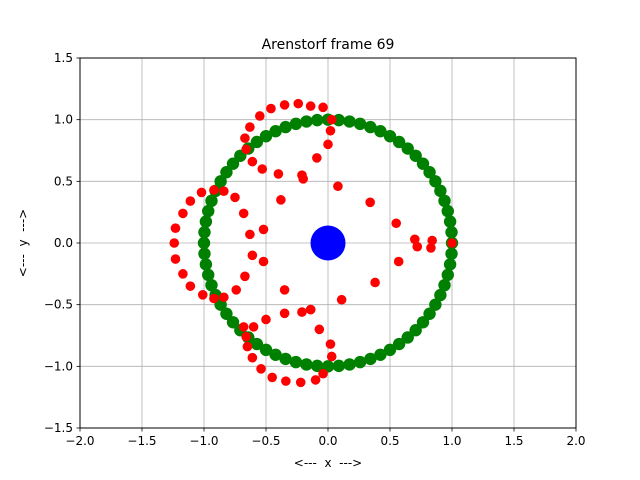 This screenshot has width=640, height=480. Describe the element at coordinates (63, 243) in the screenshot. I see `y-tick-label: 0.0` at that location.